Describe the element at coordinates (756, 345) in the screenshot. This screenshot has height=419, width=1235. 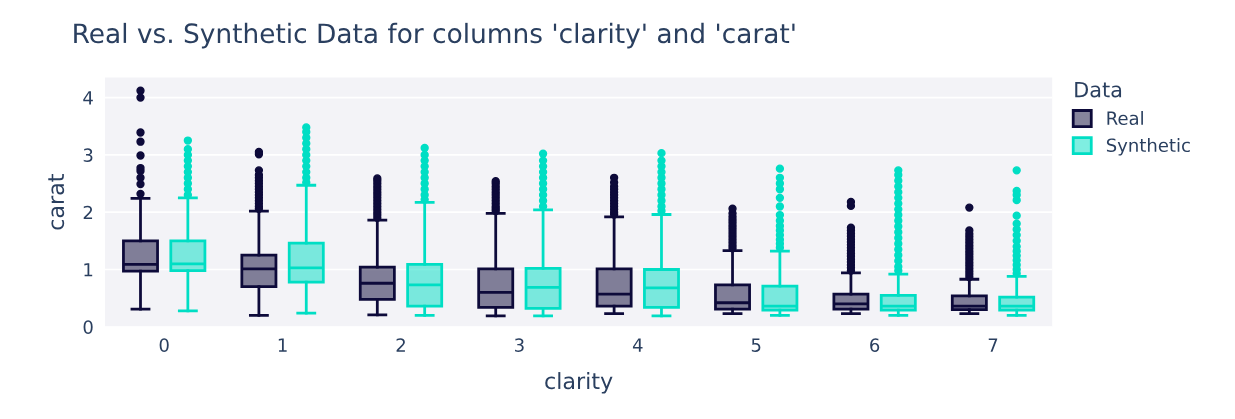
I see `x-tick-label: 5` at that location.